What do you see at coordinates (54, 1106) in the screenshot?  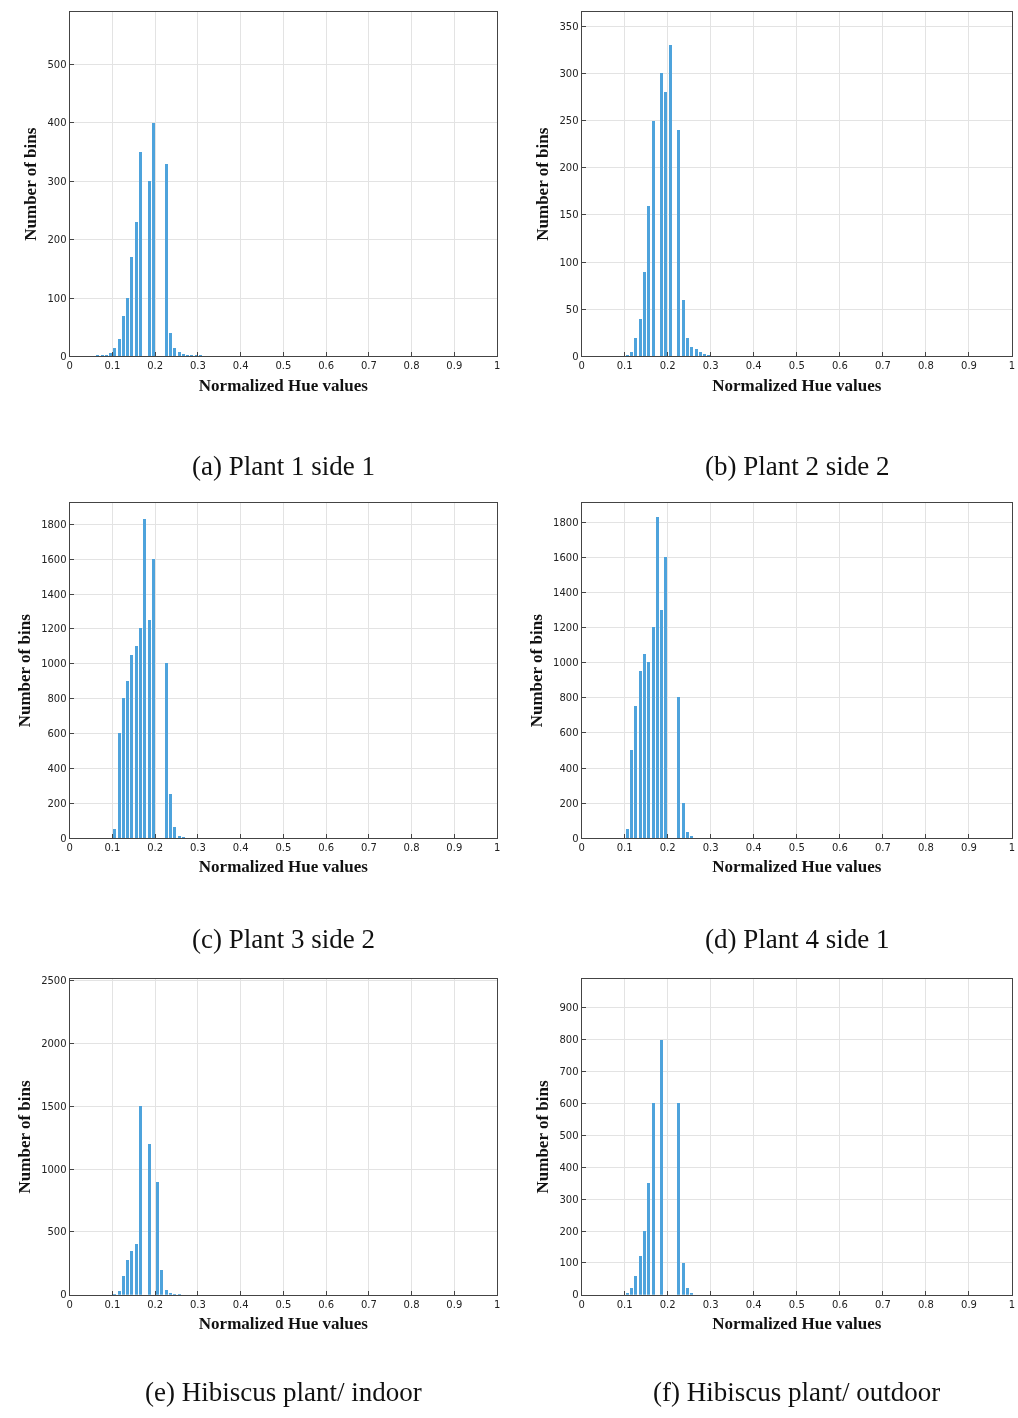 I see `y-tick-label: 1500` at bounding box center [54, 1106].